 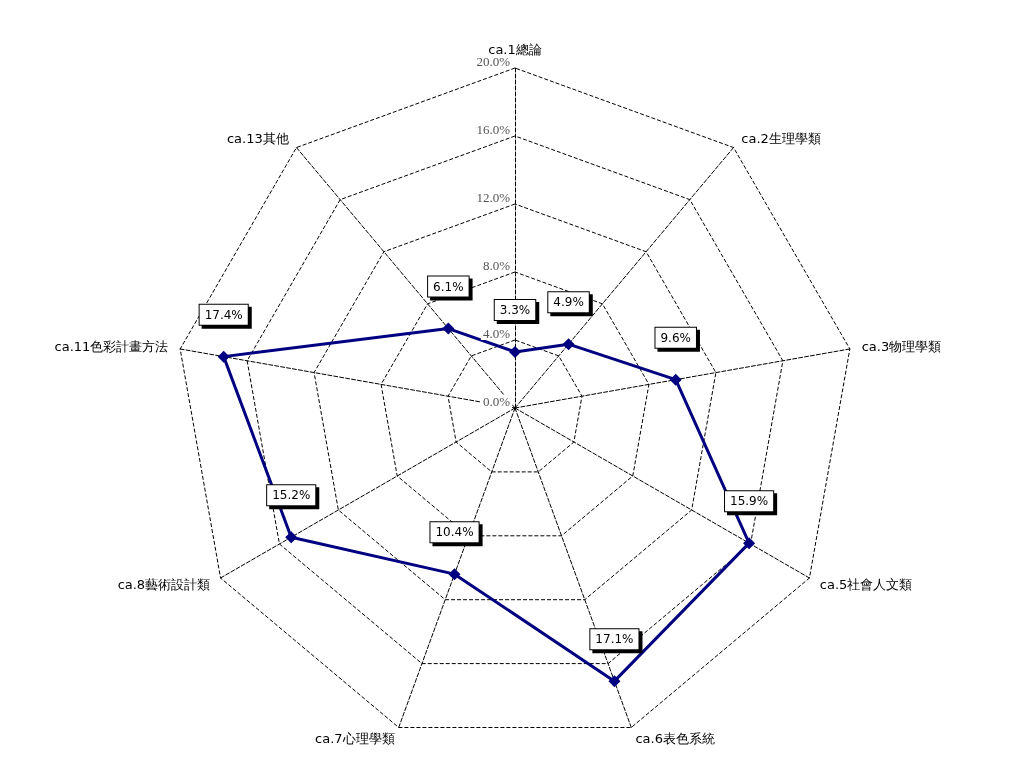 What do you see at coordinates (675, 337) in the screenshot?
I see `data-label: 9.6%` at bounding box center [675, 337].